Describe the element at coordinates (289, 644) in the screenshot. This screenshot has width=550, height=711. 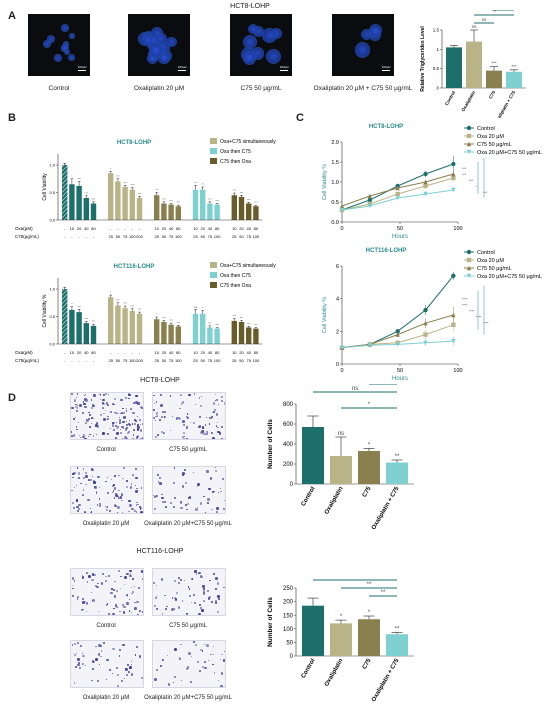
I see `y-tick-label: 50` at that location.